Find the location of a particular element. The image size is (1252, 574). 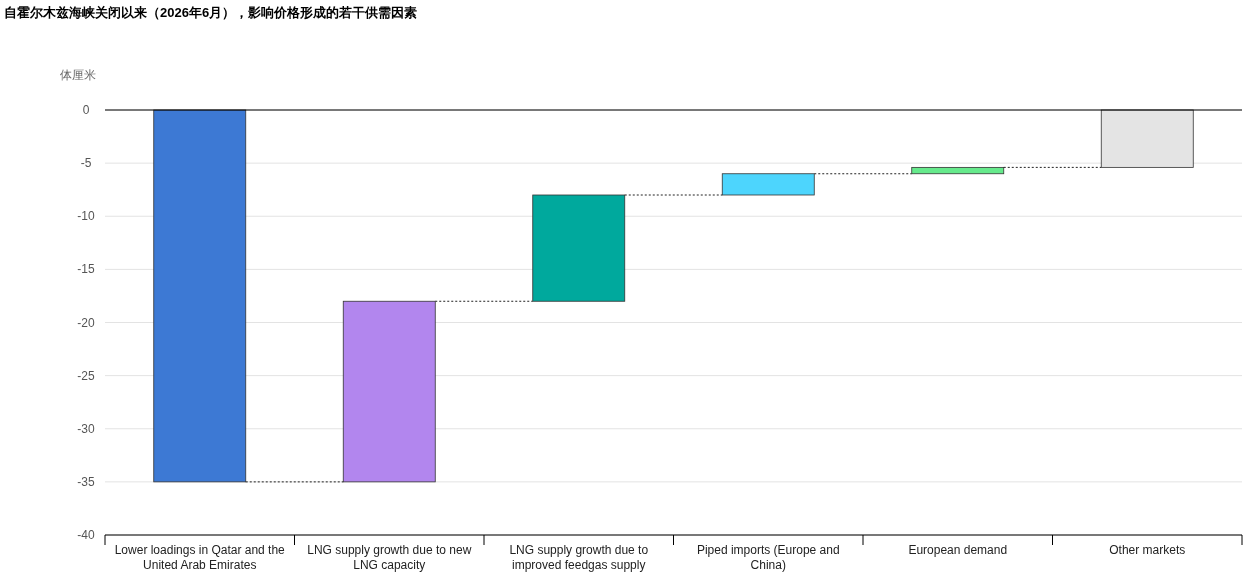

y-tick-label: -15 is located at coordinates (86, 269).